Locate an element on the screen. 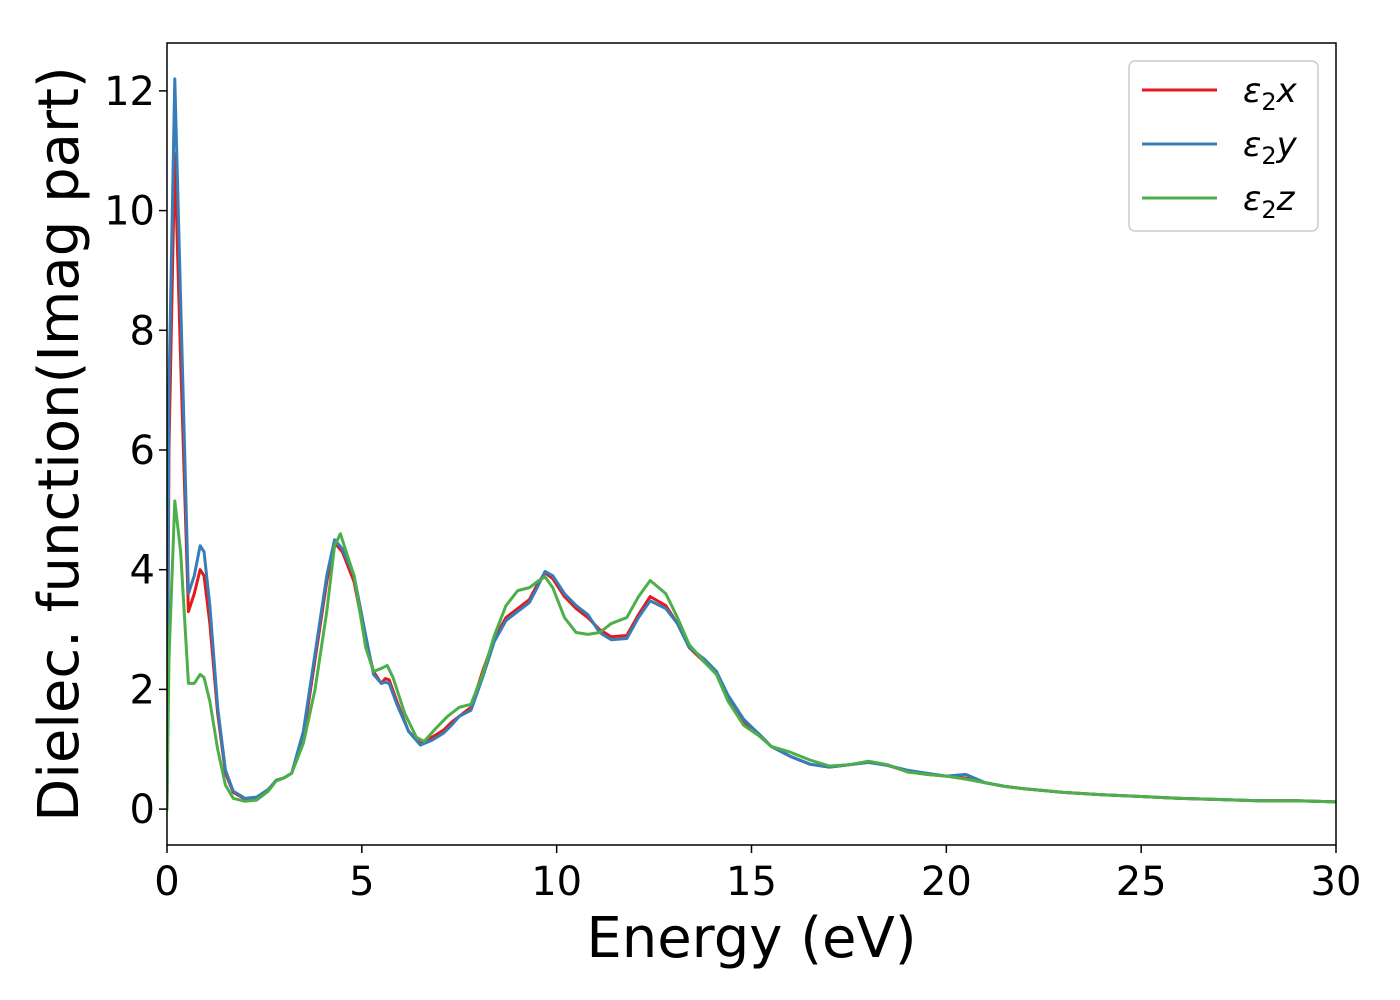 Image resolution: width=1400 pixels, height=1000 pixels. x-tick-label: 0 is located at coordinates (166, 882).